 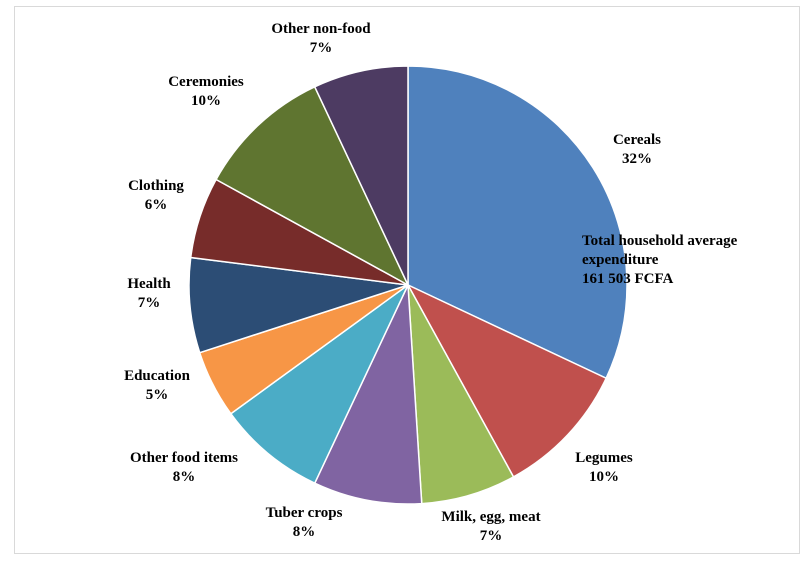 What do you see at coordinates (156, 186) in the screenshot?
I see `label-name-clothing: Clothing` at bounding box center [156, 186].